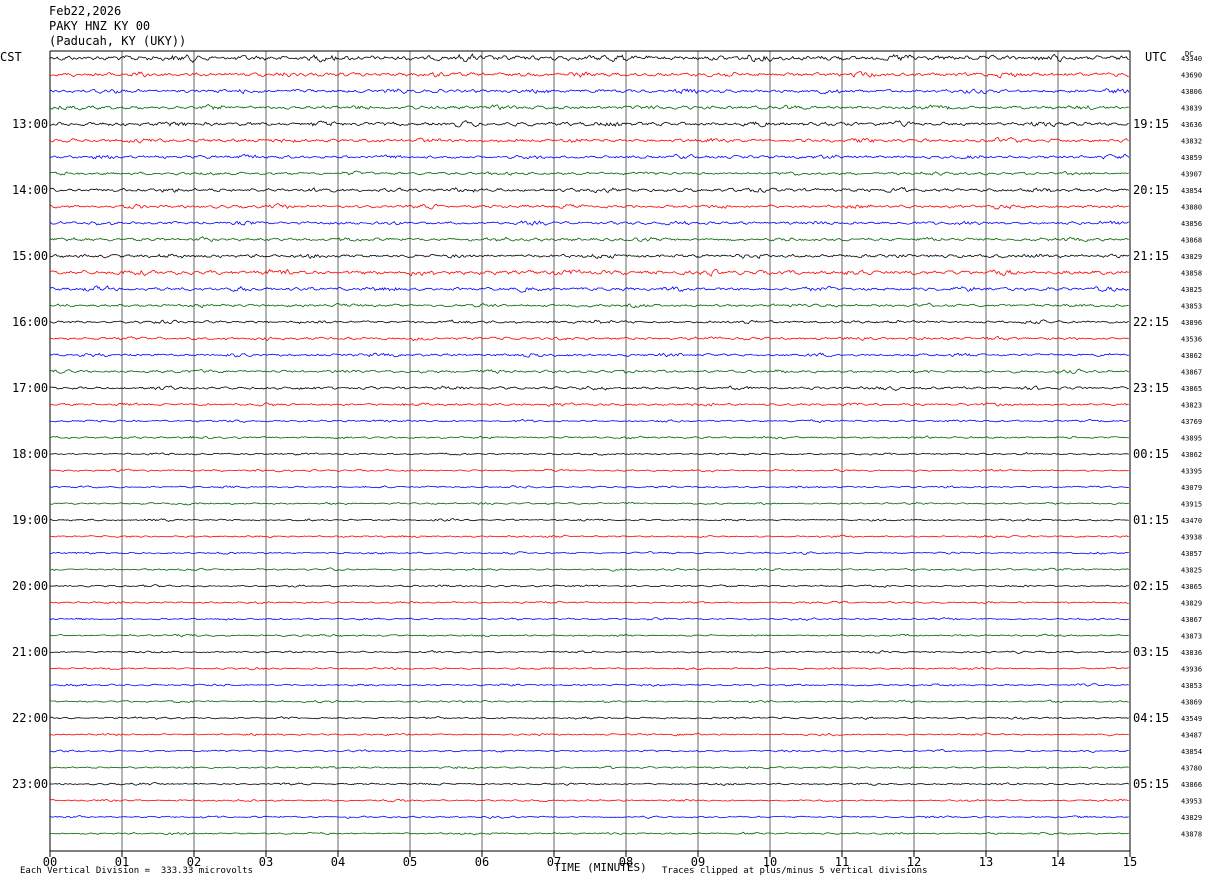 Image resolution: width=1210 pixels, height=886 pixels. What do you see at coordinates (1191, 175) in the screenshot?
I see `dc-offset-label: 43907` at bounding box center [1191, 175].